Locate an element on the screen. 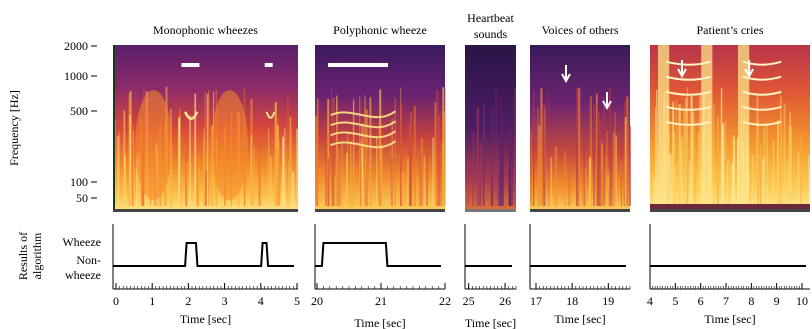  cry-burst is located at coordinates (664, 128).